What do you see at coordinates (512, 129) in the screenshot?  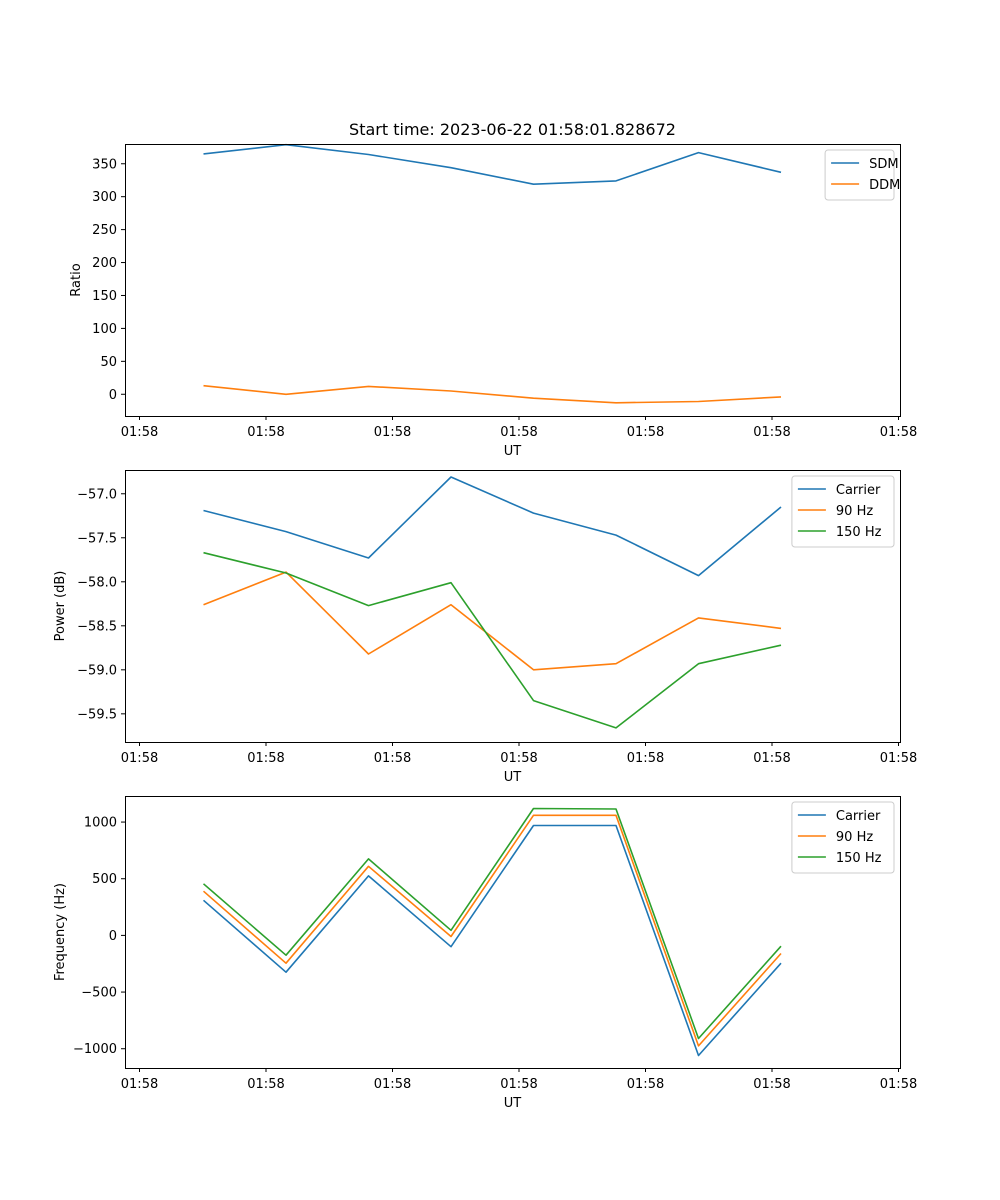 I see `chart-title: Start time: 2023-06-22 01:58:01.828672` at bounding box center [512, 129].